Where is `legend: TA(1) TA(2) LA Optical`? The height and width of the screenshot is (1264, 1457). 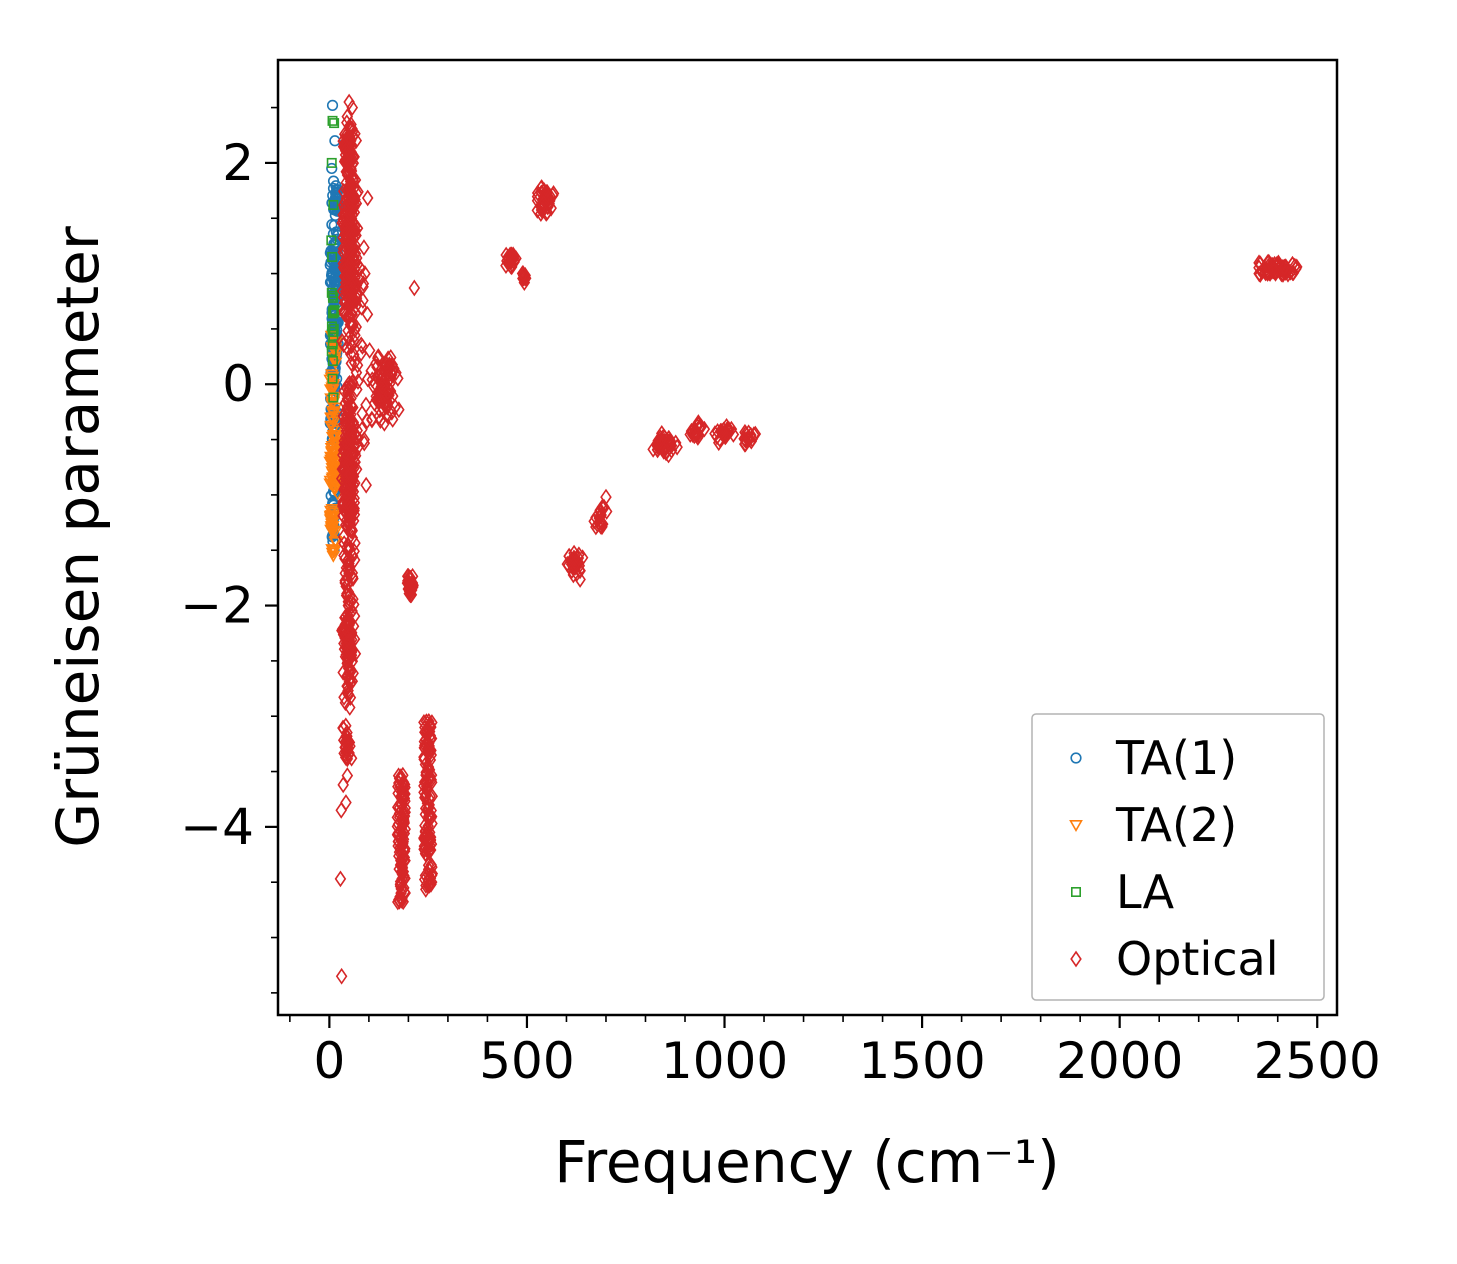
legend: TA(1) TA(2) LA Optical is located at coordinates (1178, 857).